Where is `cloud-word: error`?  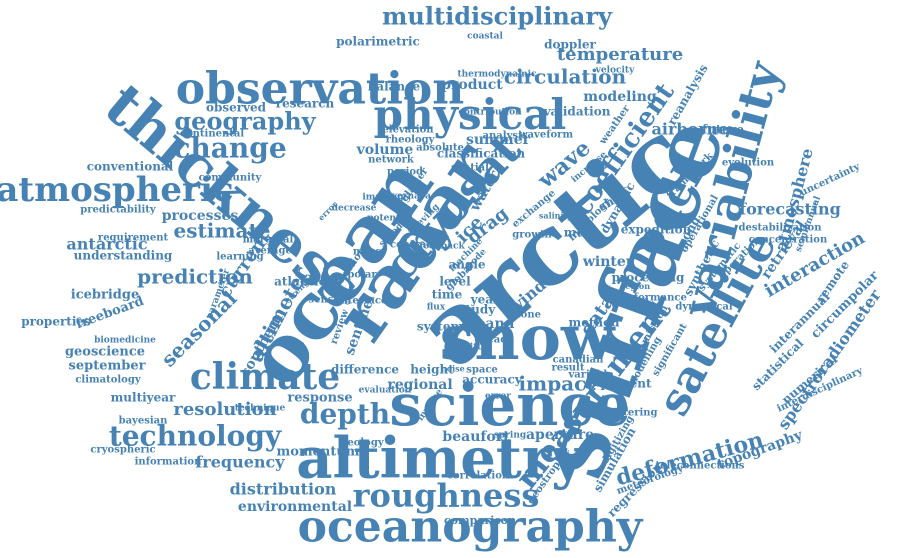
cloud-word: error is located at coordinates (498, 397).